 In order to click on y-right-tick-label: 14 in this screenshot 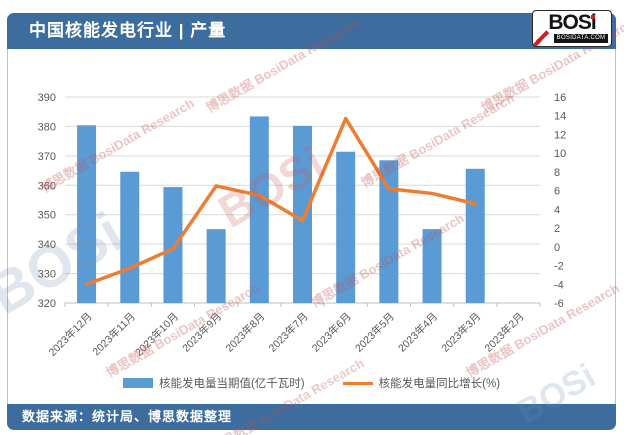, I will do `click(560, 117)`.